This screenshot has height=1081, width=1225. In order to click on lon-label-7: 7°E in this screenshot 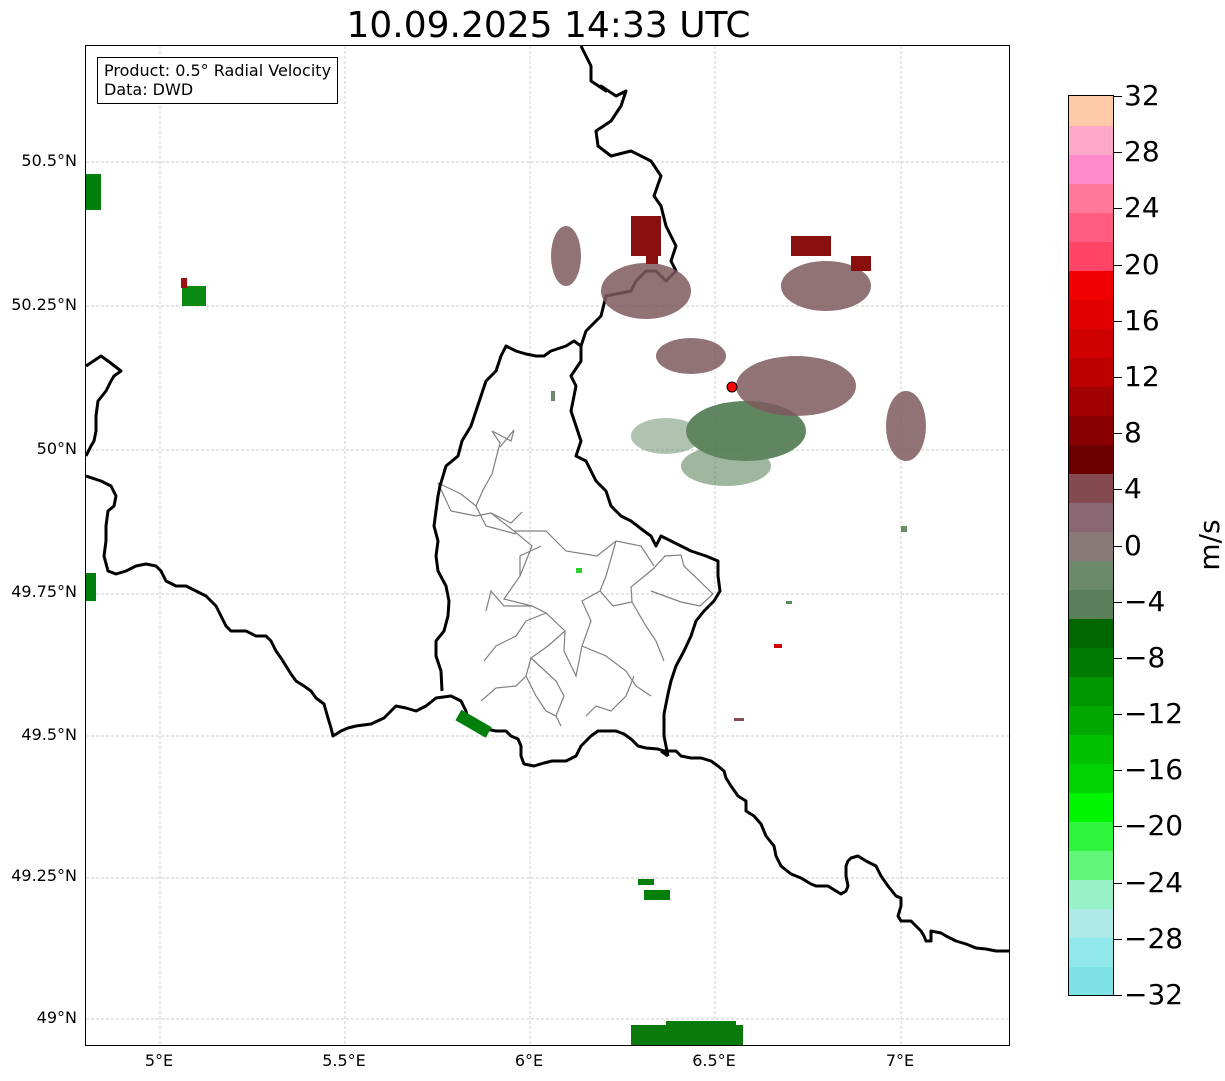, I will do `click(900, 1060)`.